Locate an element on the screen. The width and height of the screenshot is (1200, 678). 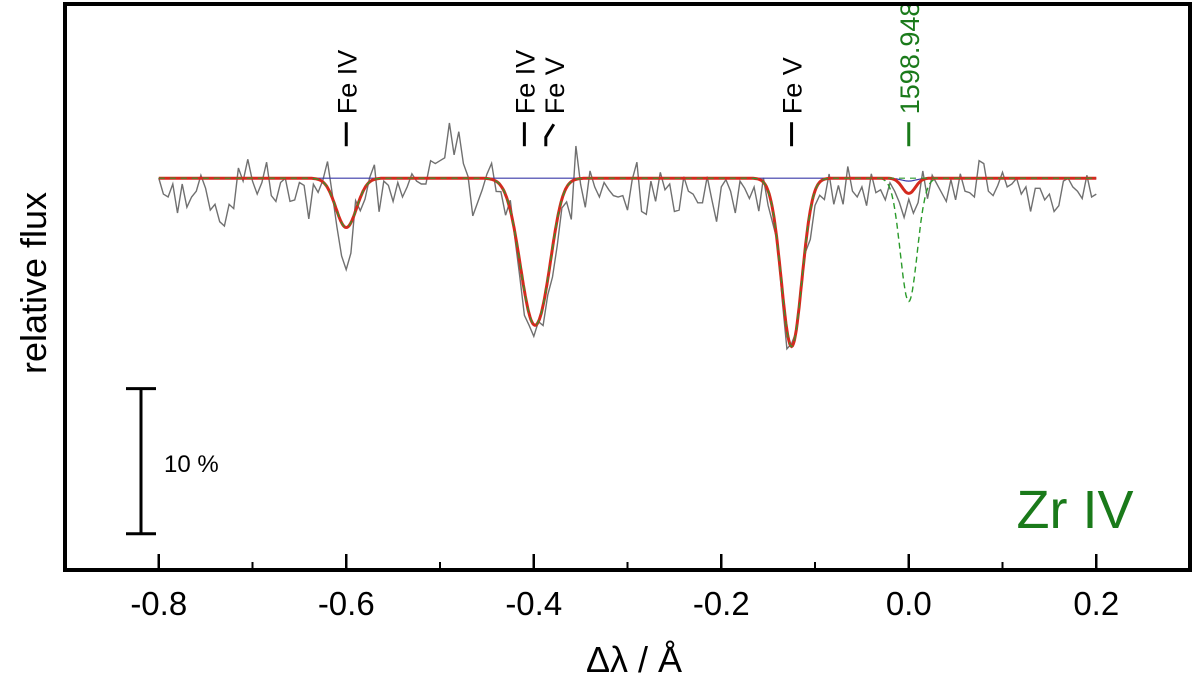
ion-annotation: Zr IV is located at coordinates (1075, 510).